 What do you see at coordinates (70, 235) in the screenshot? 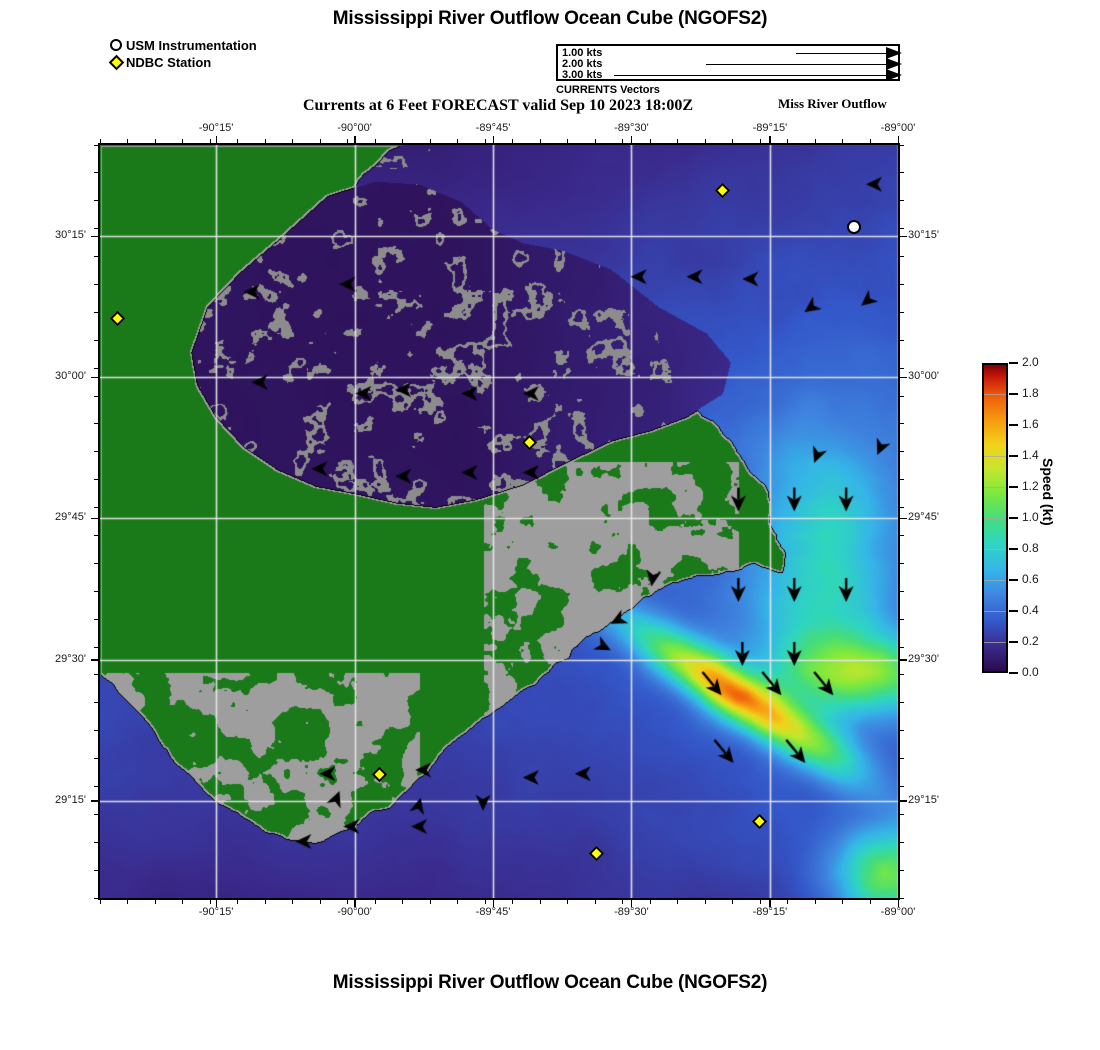
I see `y-axis-tick-label: 30°15'` at bounding box center [70, 235].